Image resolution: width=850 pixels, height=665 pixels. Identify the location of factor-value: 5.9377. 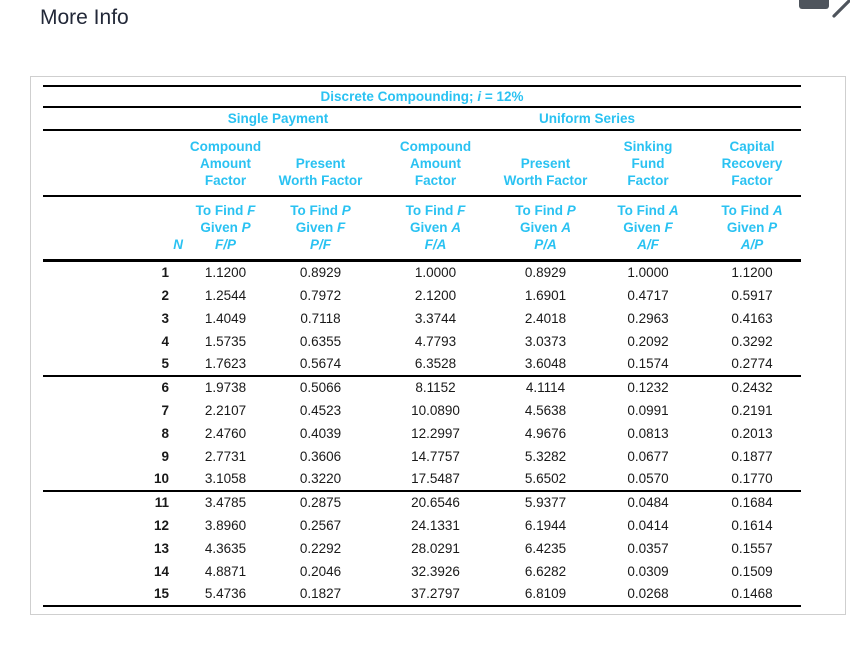
(545, 502).